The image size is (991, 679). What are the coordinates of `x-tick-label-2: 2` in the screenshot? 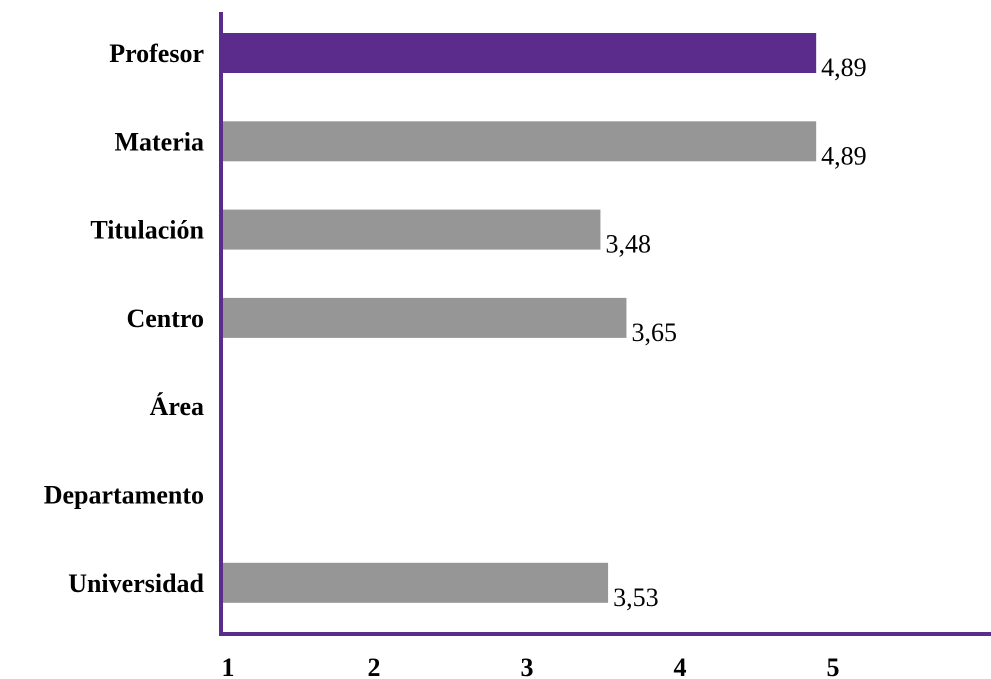 It's located at (374, 666).